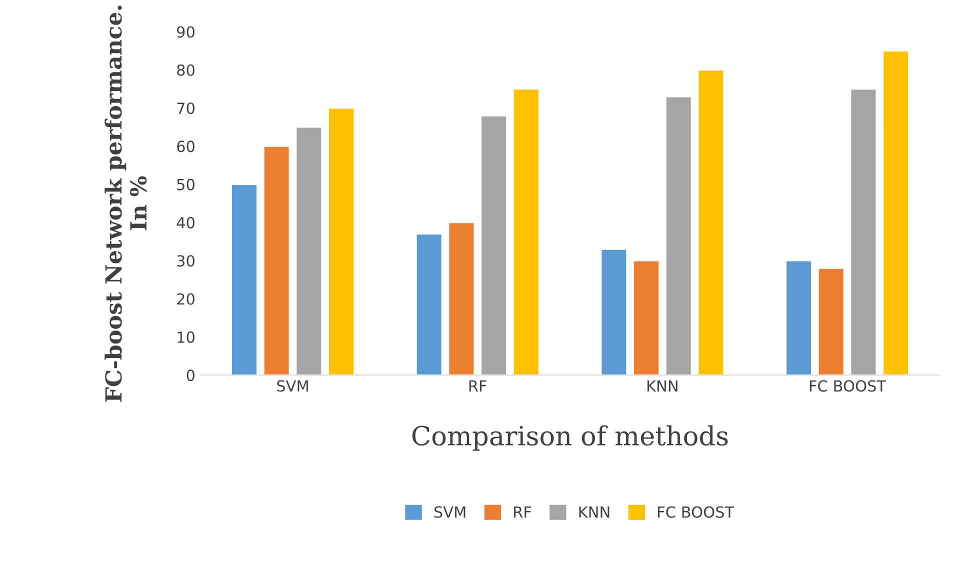 Image resolution: width=954 pixels, height=577 pixels. What do you see at coordinates (185, 70) in the screenshot?
I see `y-tick-label: 80` at bounding box center [185, 70].